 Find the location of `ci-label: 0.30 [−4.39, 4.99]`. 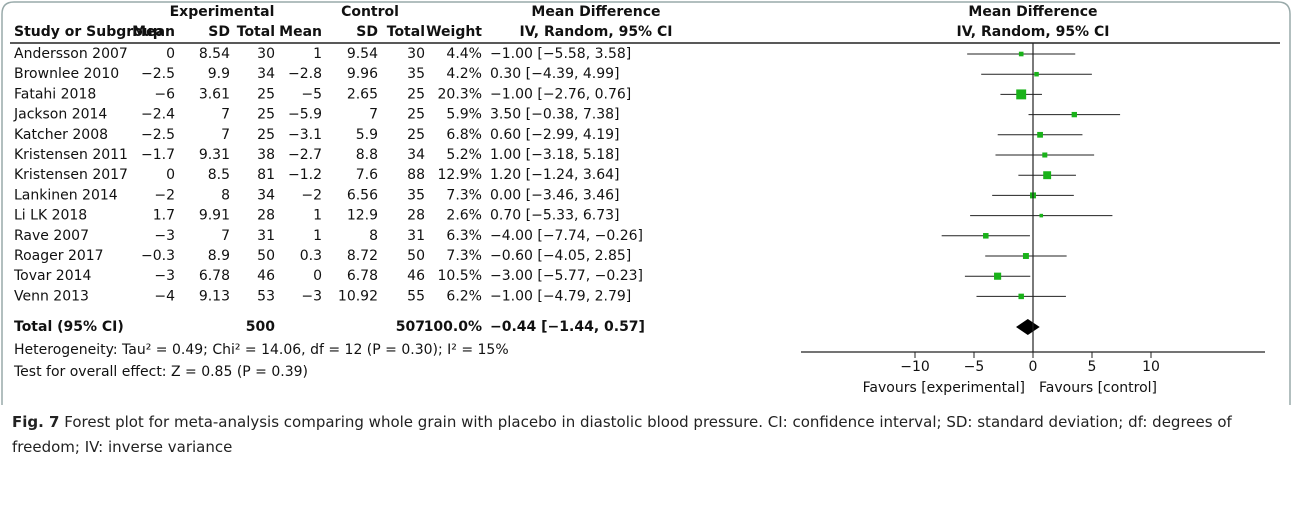

ci-label: 0.30 [−4.39, 4.99] is located at coordinates (555, 74).